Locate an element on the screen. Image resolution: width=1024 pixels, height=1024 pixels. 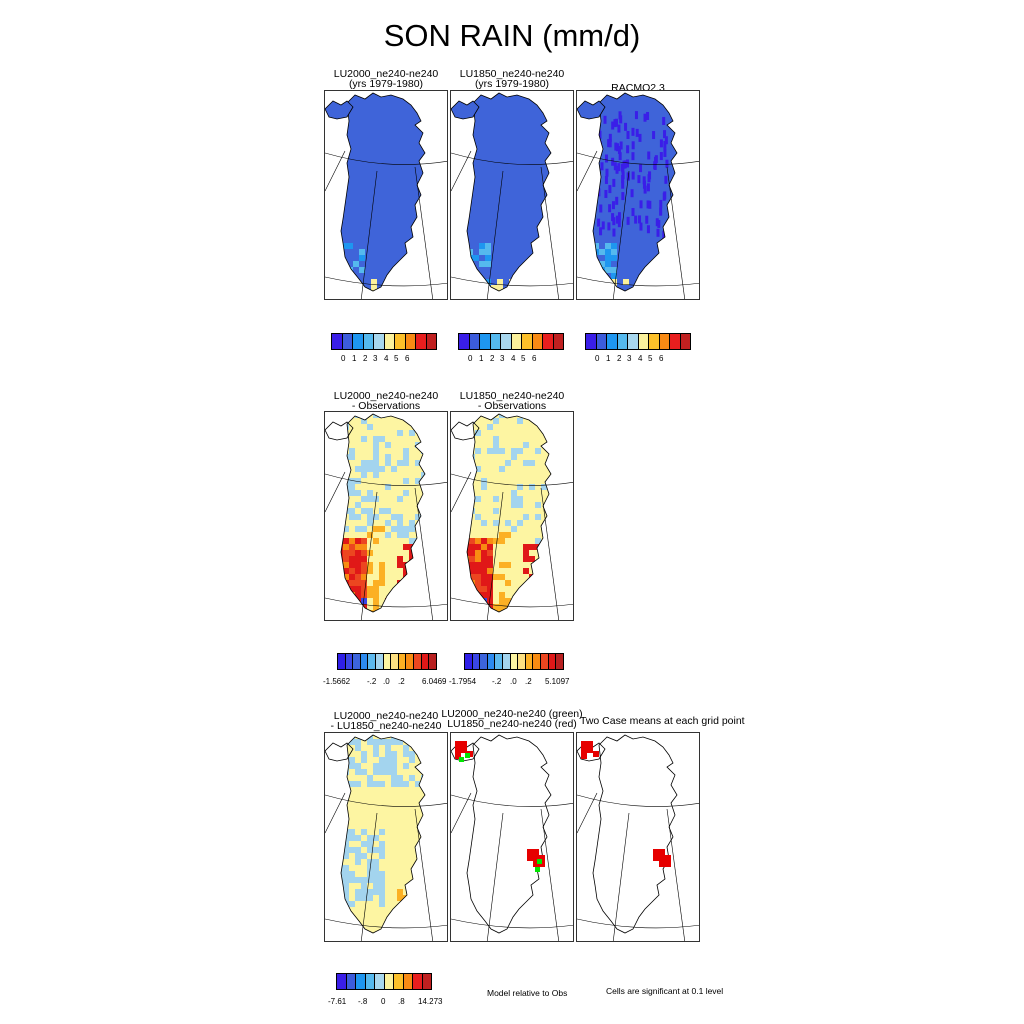
colorbar-label: -7.61 is located at coordinates (337, 1001).